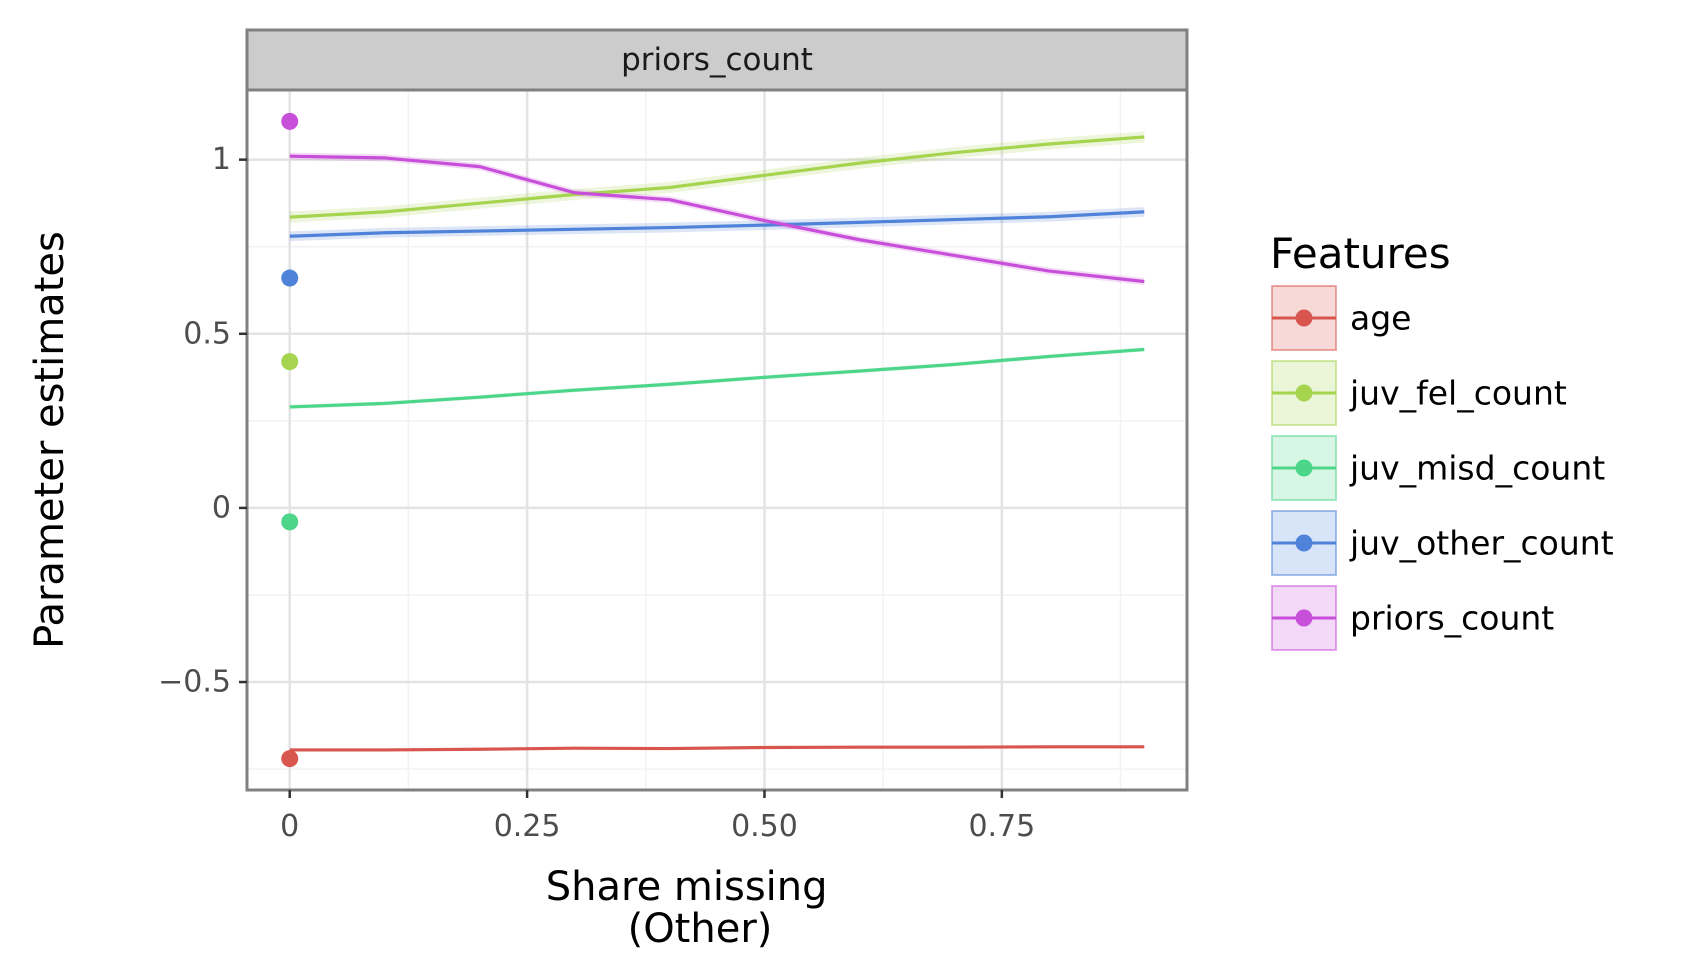 The image size is (1707, 974). Describe the element at coordinates (194, 682) in the screenshot. I see `y-tick-label: −0.5` at that location.